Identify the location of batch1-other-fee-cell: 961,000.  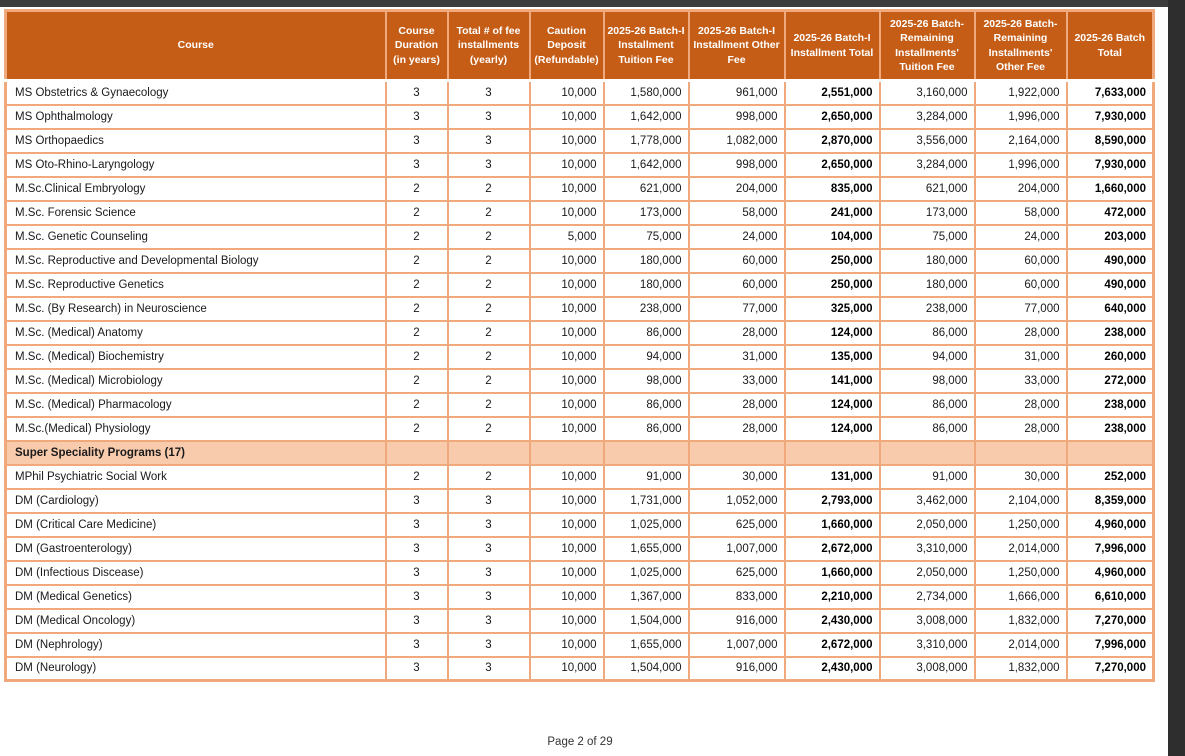
(736, 92).